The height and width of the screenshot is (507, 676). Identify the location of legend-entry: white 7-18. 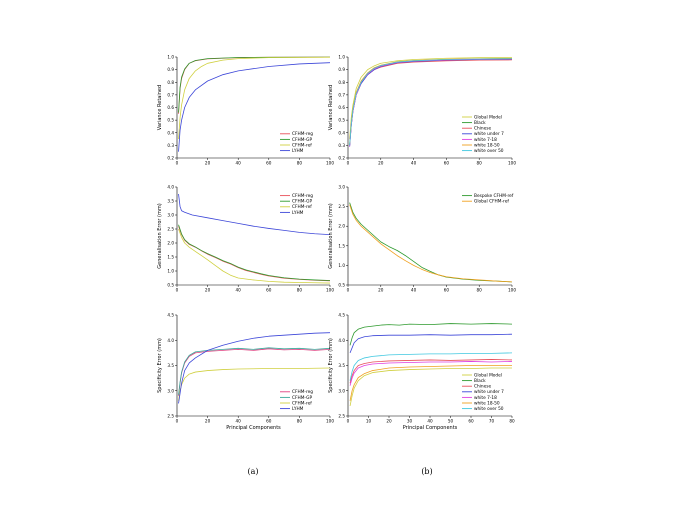
(485, 398).